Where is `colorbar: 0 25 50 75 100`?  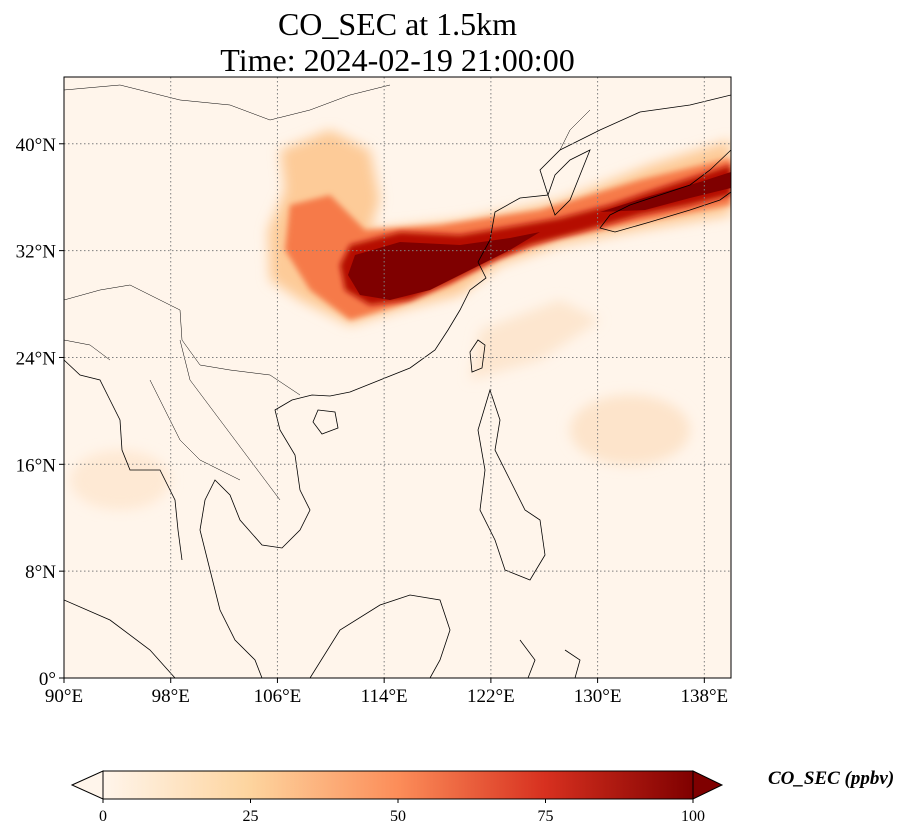 colorbar: 0 25 50 75 100 is located at coordinates (397, 797).